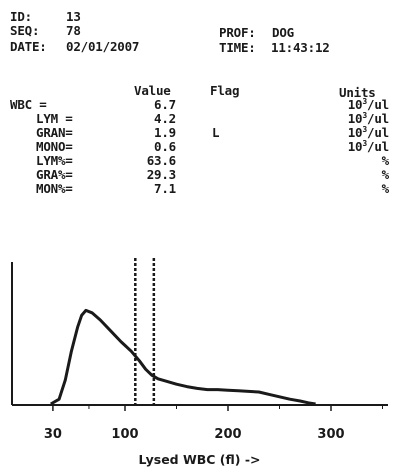  Describe the element at coordinates (165, 188) in the screenshot. I see `row-value: 7.1` at that location.